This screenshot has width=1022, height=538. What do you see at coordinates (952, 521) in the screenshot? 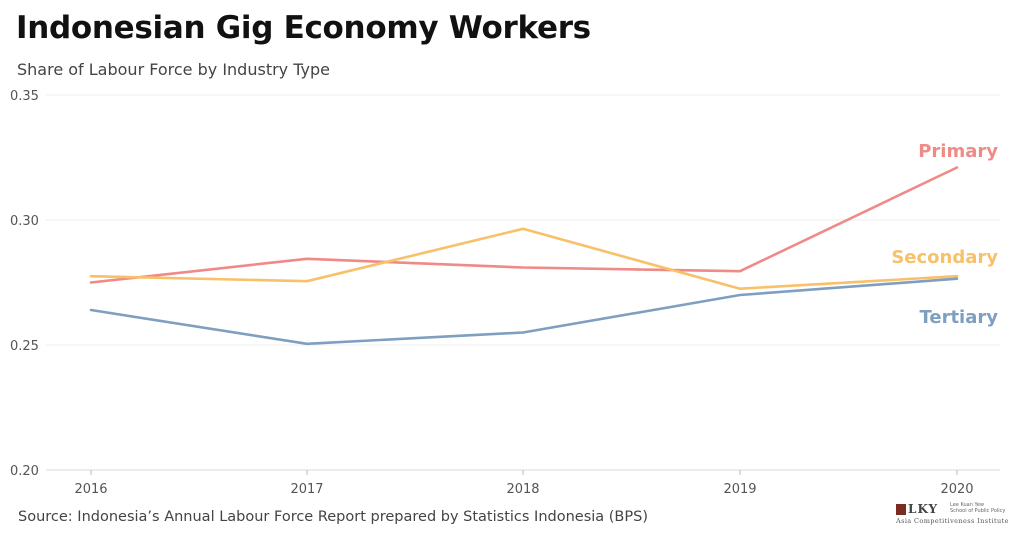
I see `logo-institute: Asia Competitiveness Institute` at bounding box center [952, 521].